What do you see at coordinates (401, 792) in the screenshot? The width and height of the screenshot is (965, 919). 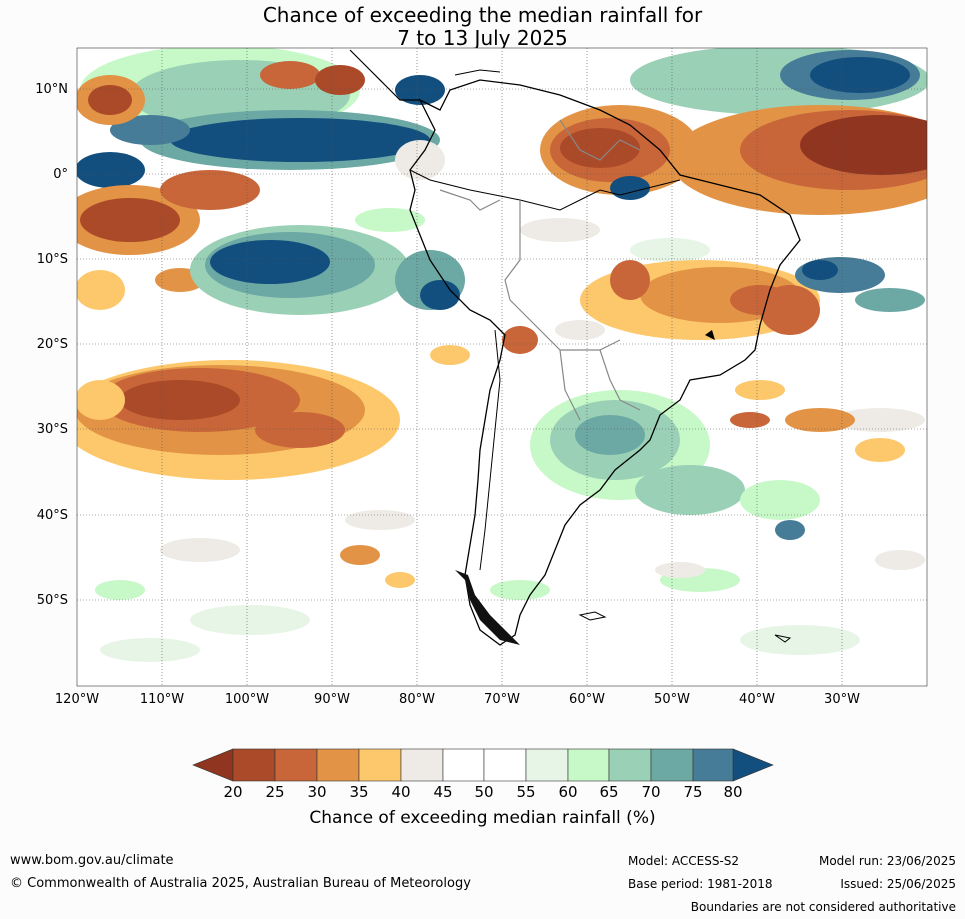 I see `colorbar-tick-40: 40` at bounding box center [401, 792].